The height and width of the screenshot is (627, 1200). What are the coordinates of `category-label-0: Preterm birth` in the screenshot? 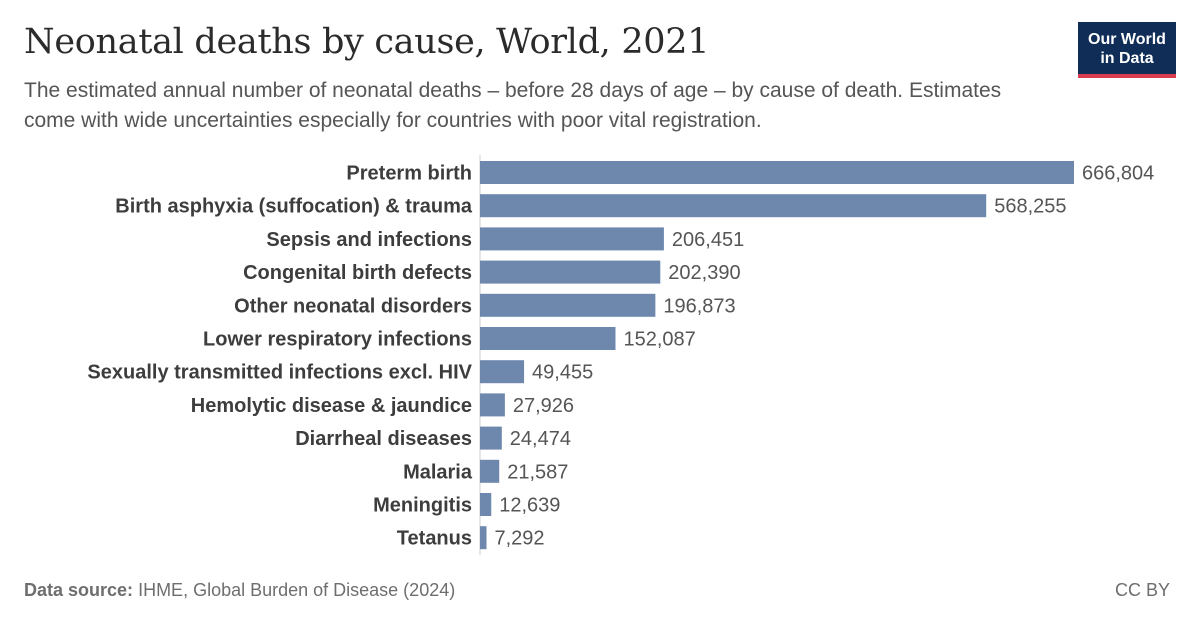 It's located at (409, 174).